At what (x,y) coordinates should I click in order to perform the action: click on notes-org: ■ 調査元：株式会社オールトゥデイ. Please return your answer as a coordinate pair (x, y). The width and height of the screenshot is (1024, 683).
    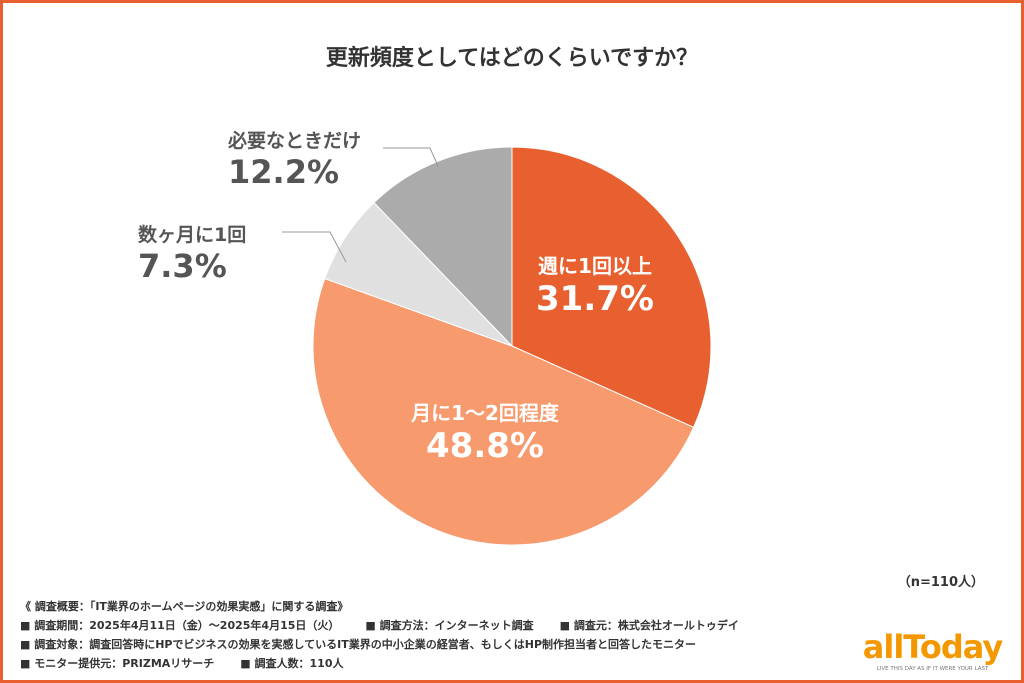
    Looking at the image, I should click on (649, 625).